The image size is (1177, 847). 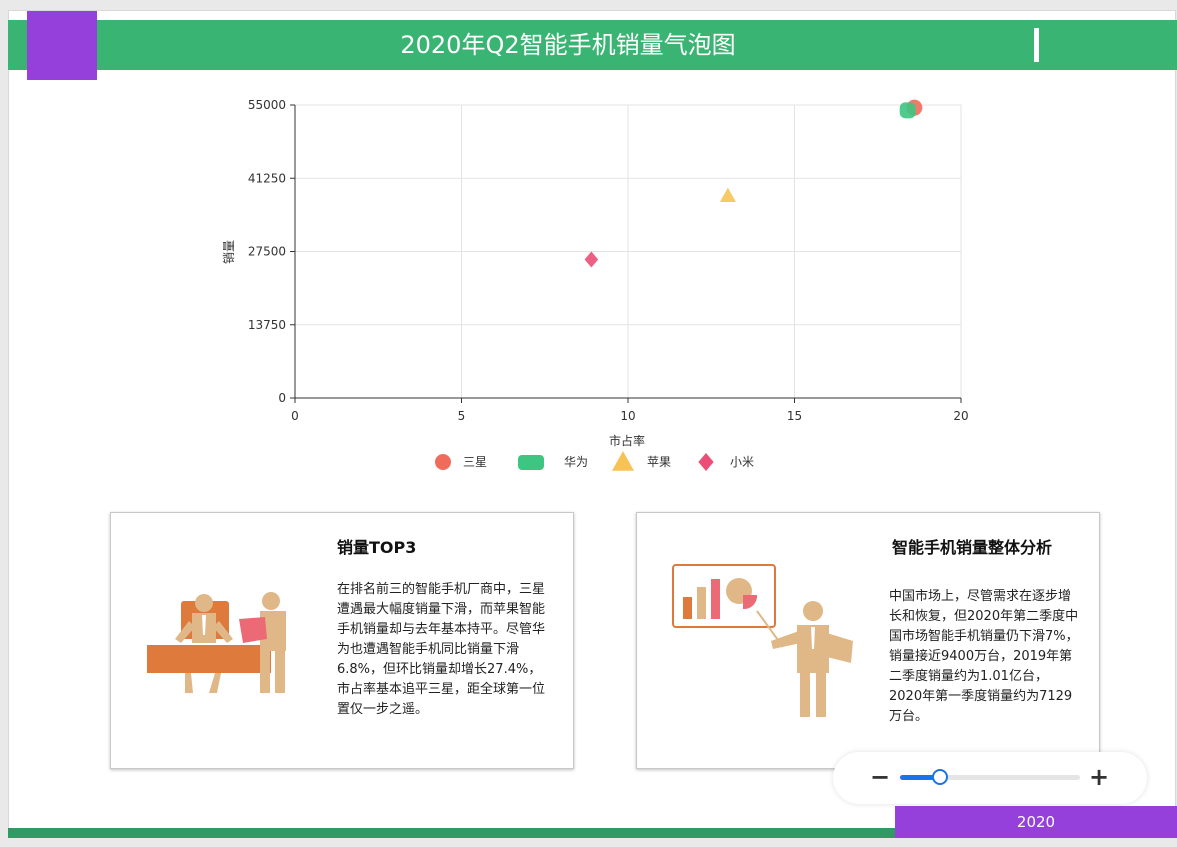 I want to click on x-tick-label: 15, so click(x=794, y=416).